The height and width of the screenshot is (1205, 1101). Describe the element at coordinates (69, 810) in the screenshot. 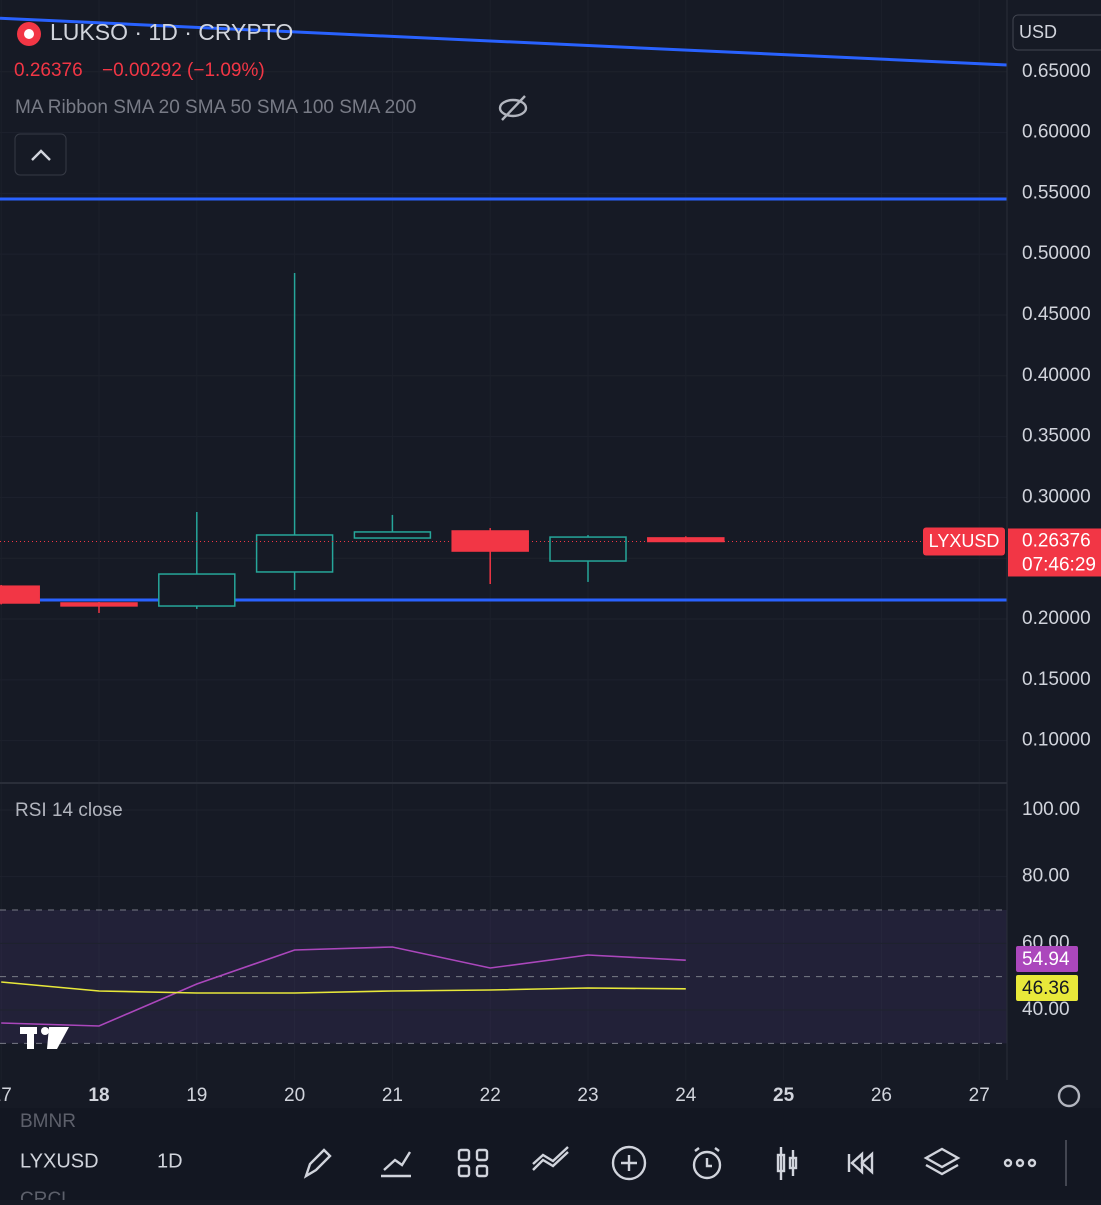

I see `rsi-title: RSI 14 close` at that location.